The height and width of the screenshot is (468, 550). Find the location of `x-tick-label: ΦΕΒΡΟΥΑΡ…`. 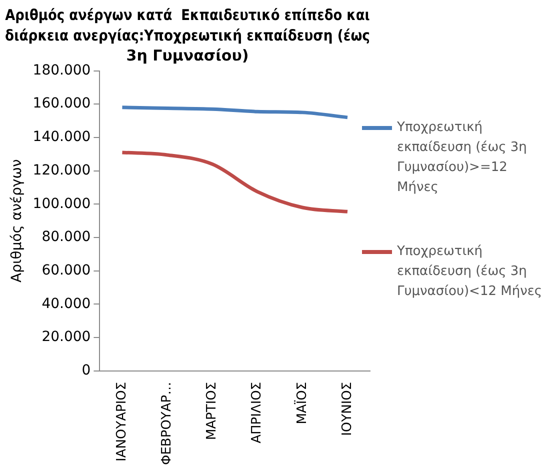

x-tick-label: ΦΕΒΡΟΥΑΡ… is located at coordinates (167, 424).